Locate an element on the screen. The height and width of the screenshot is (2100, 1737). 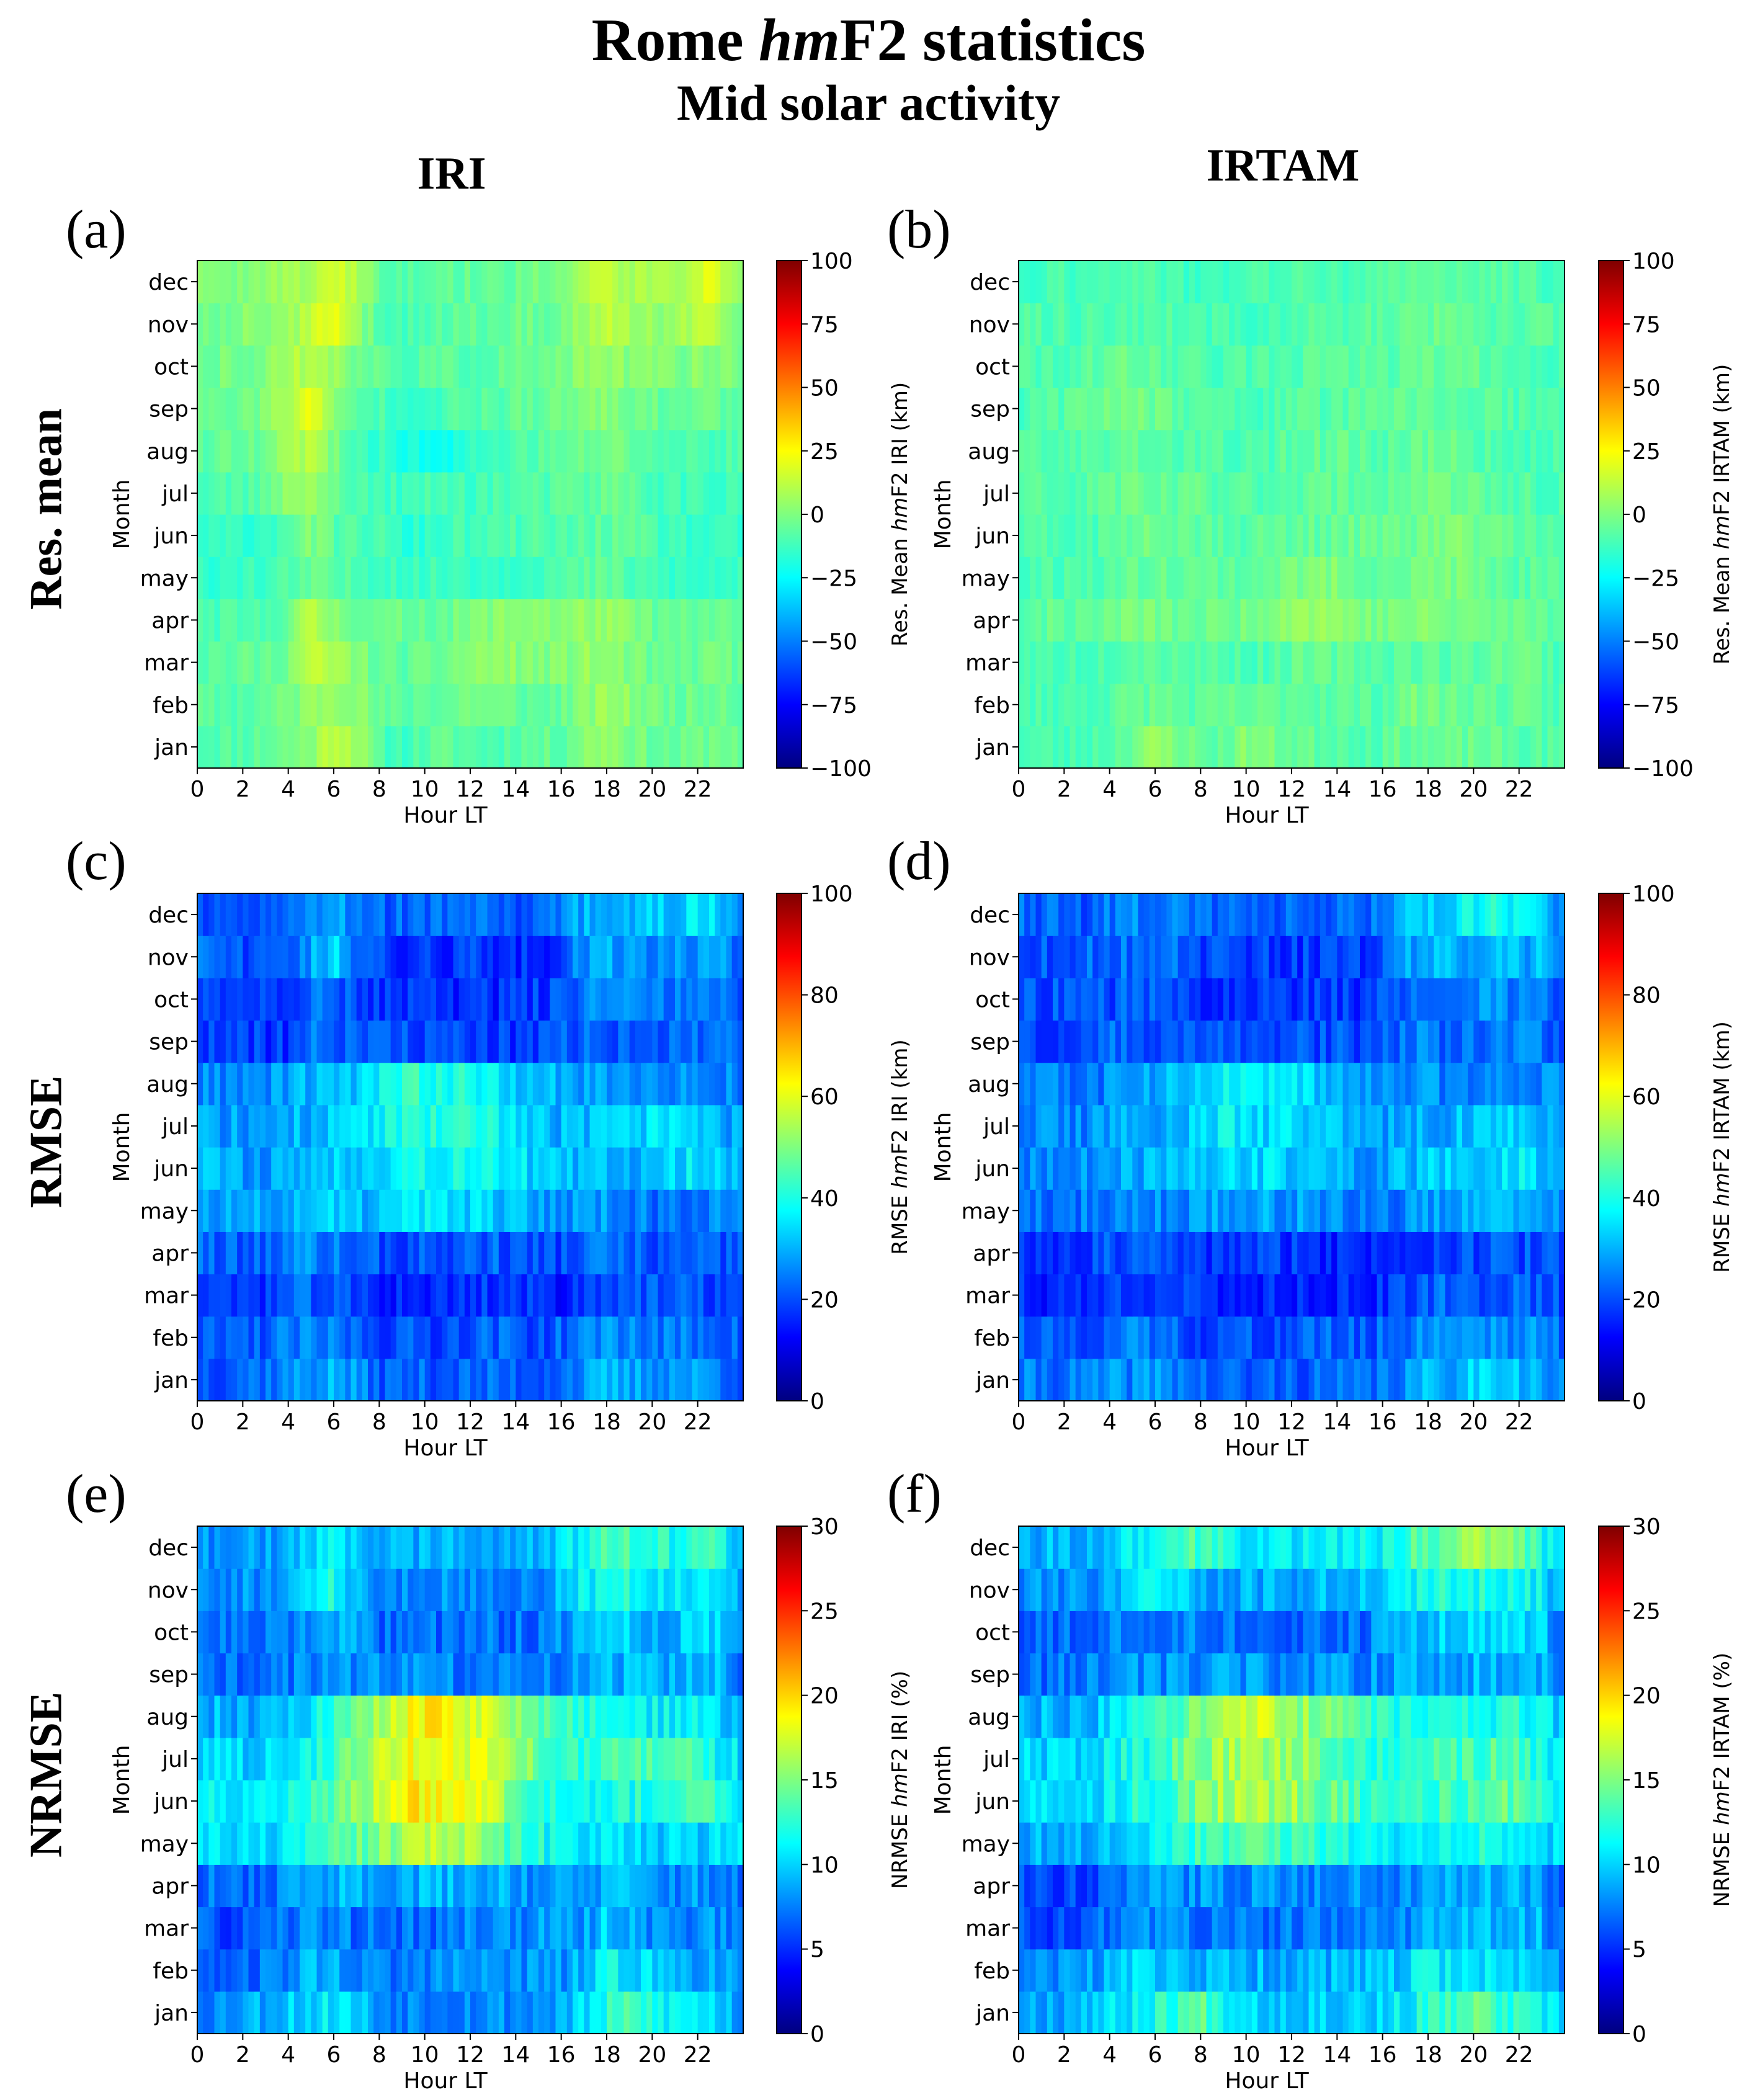
colorbar-tick-label: 0 is located at coordinates (1639, 1401).